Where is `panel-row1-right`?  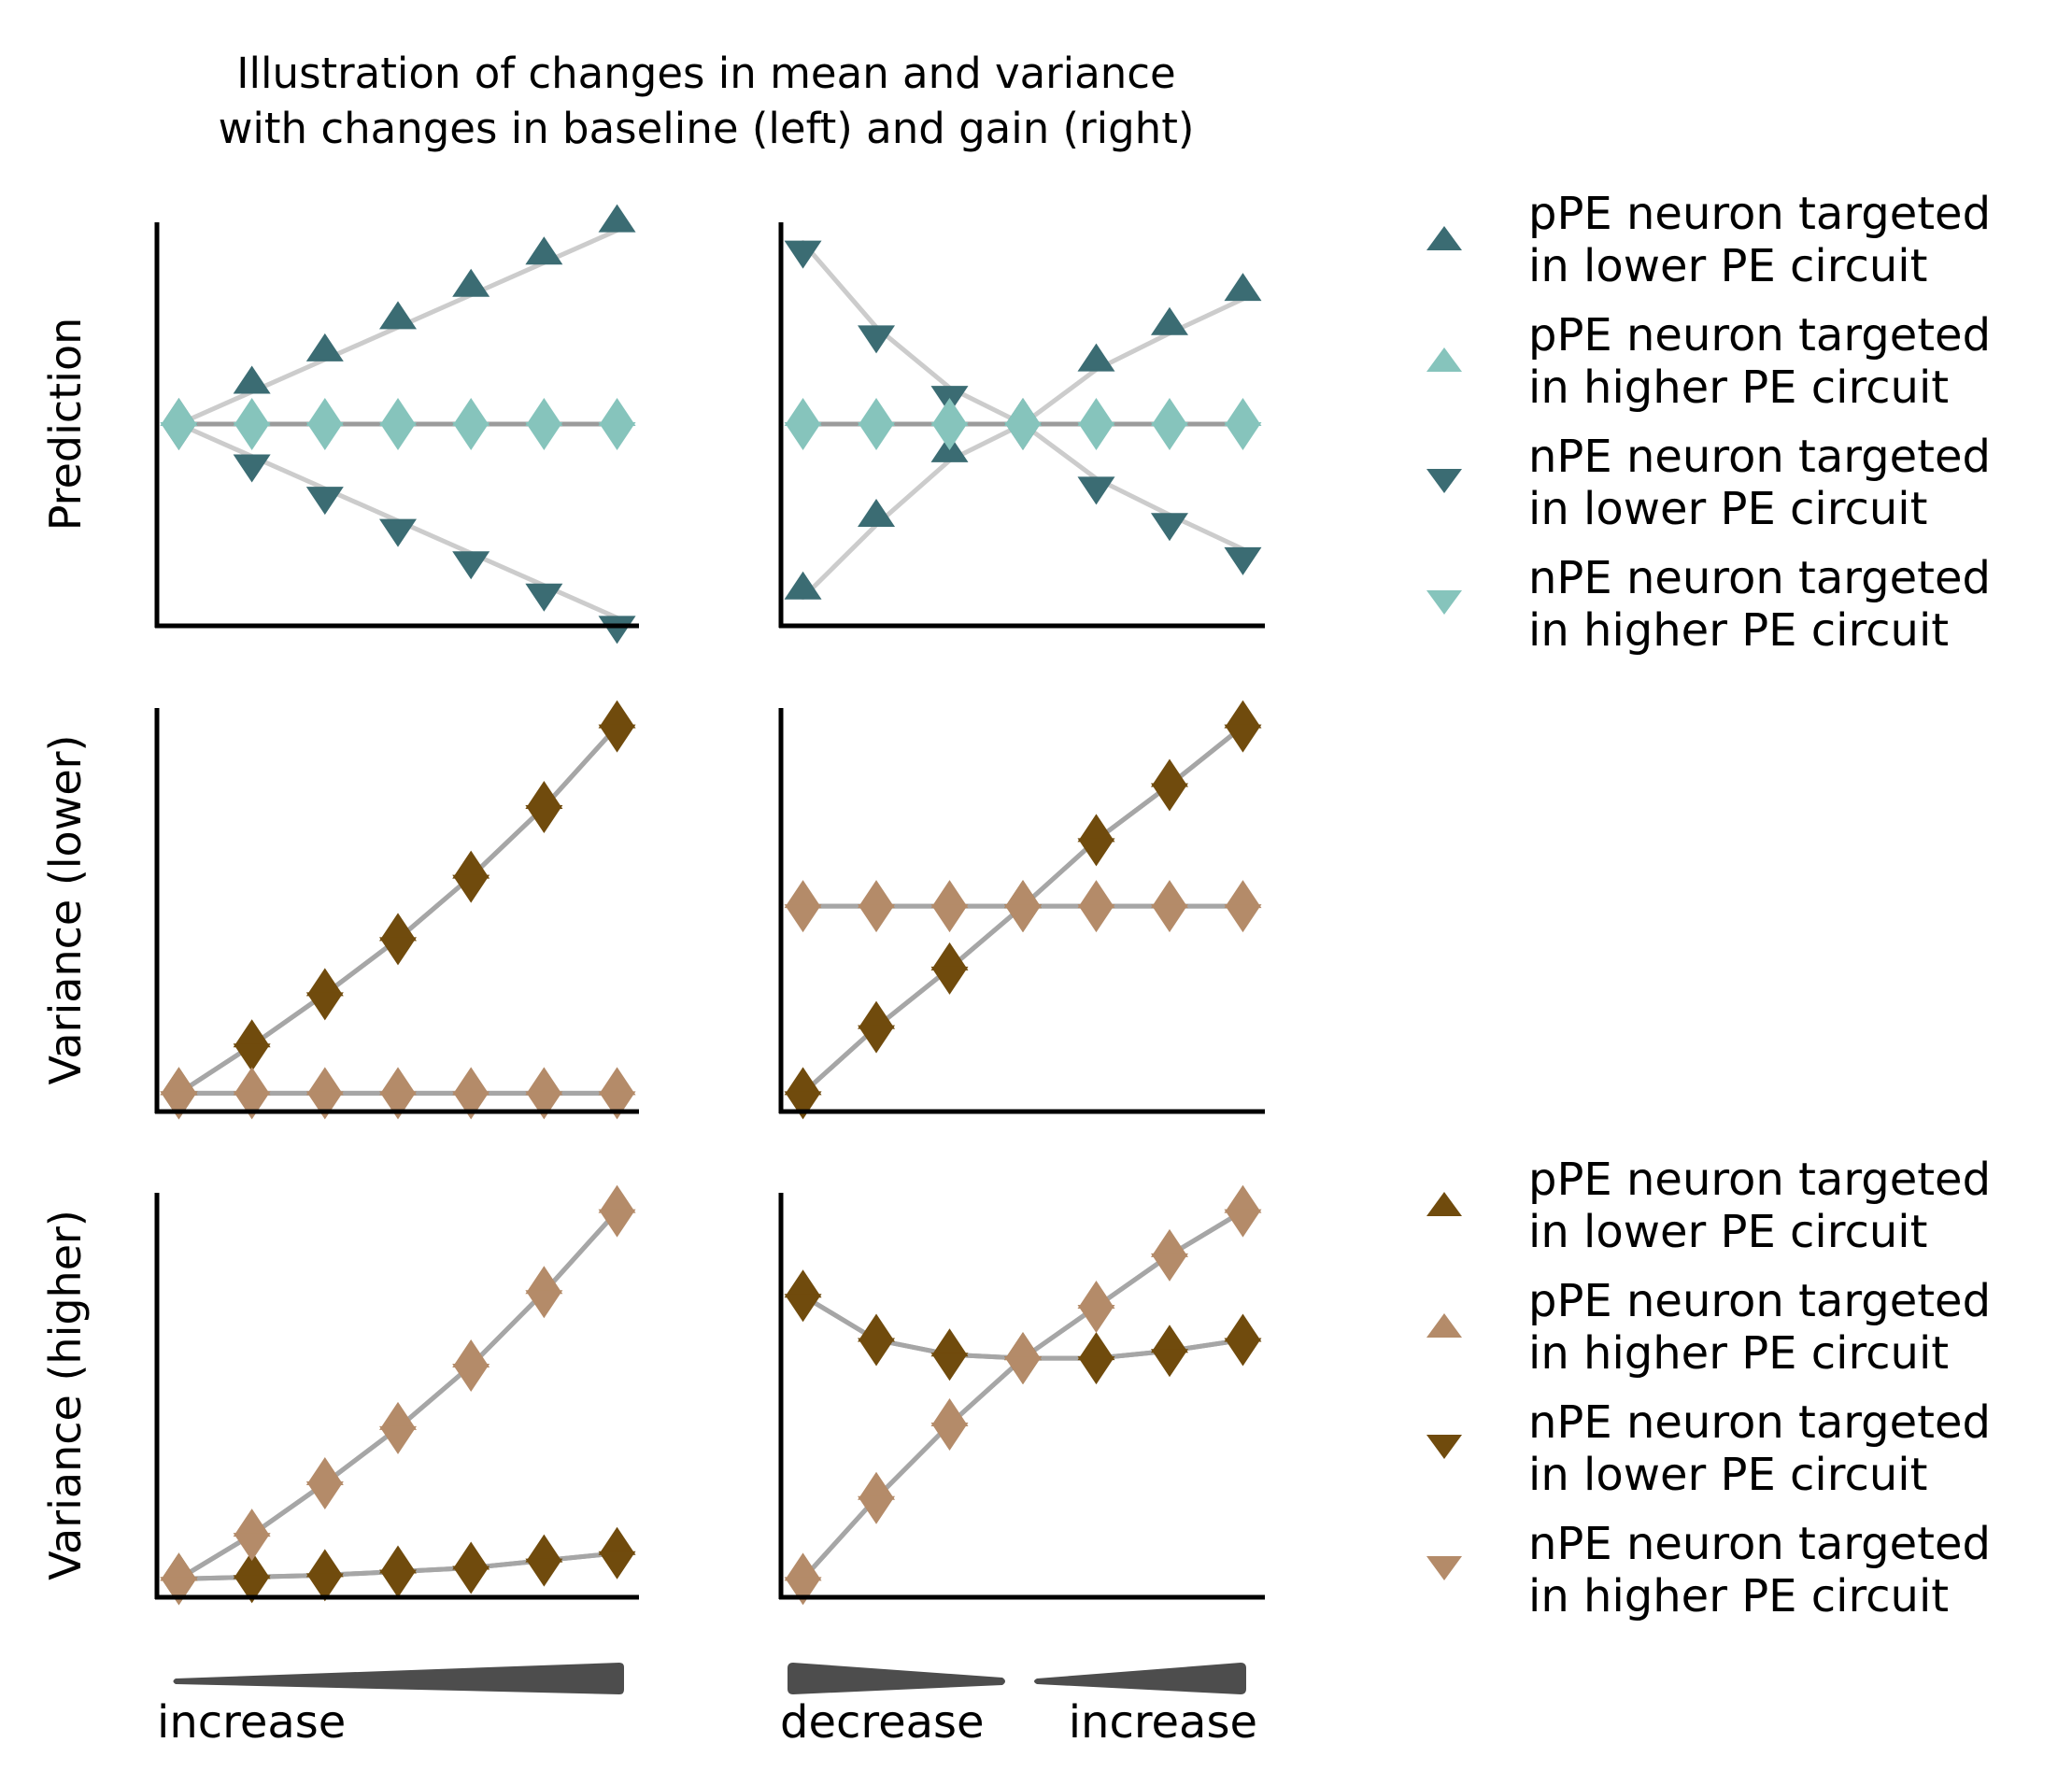
panel-row1-right is located at coordinates (1022, 425).